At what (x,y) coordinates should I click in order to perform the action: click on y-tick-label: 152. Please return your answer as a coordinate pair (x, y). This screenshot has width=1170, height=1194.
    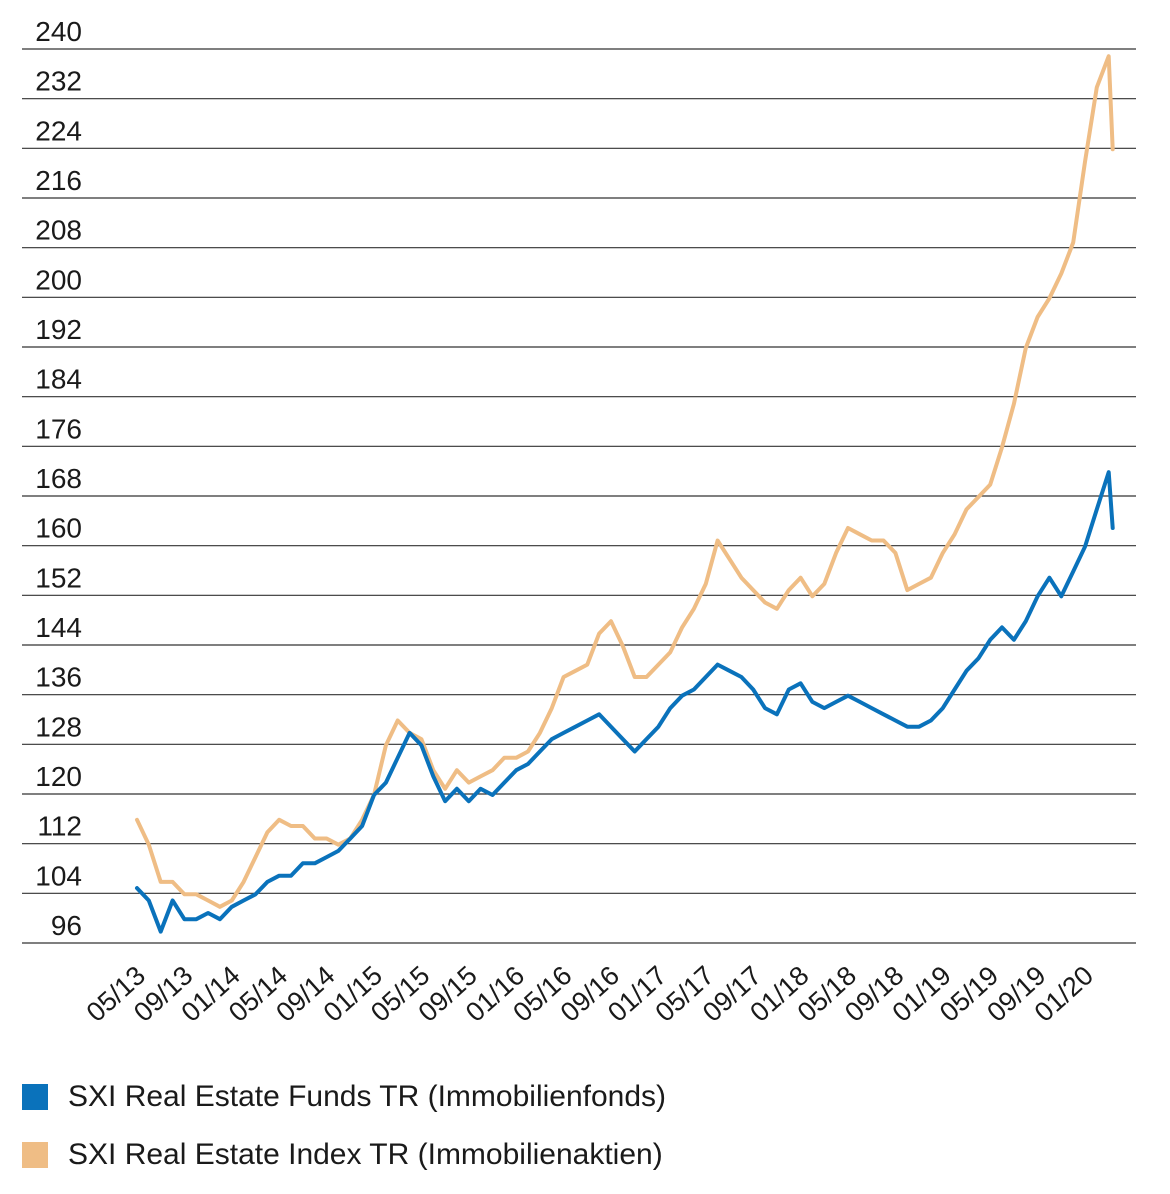
    Looking at the image, I should click on (58, 577).